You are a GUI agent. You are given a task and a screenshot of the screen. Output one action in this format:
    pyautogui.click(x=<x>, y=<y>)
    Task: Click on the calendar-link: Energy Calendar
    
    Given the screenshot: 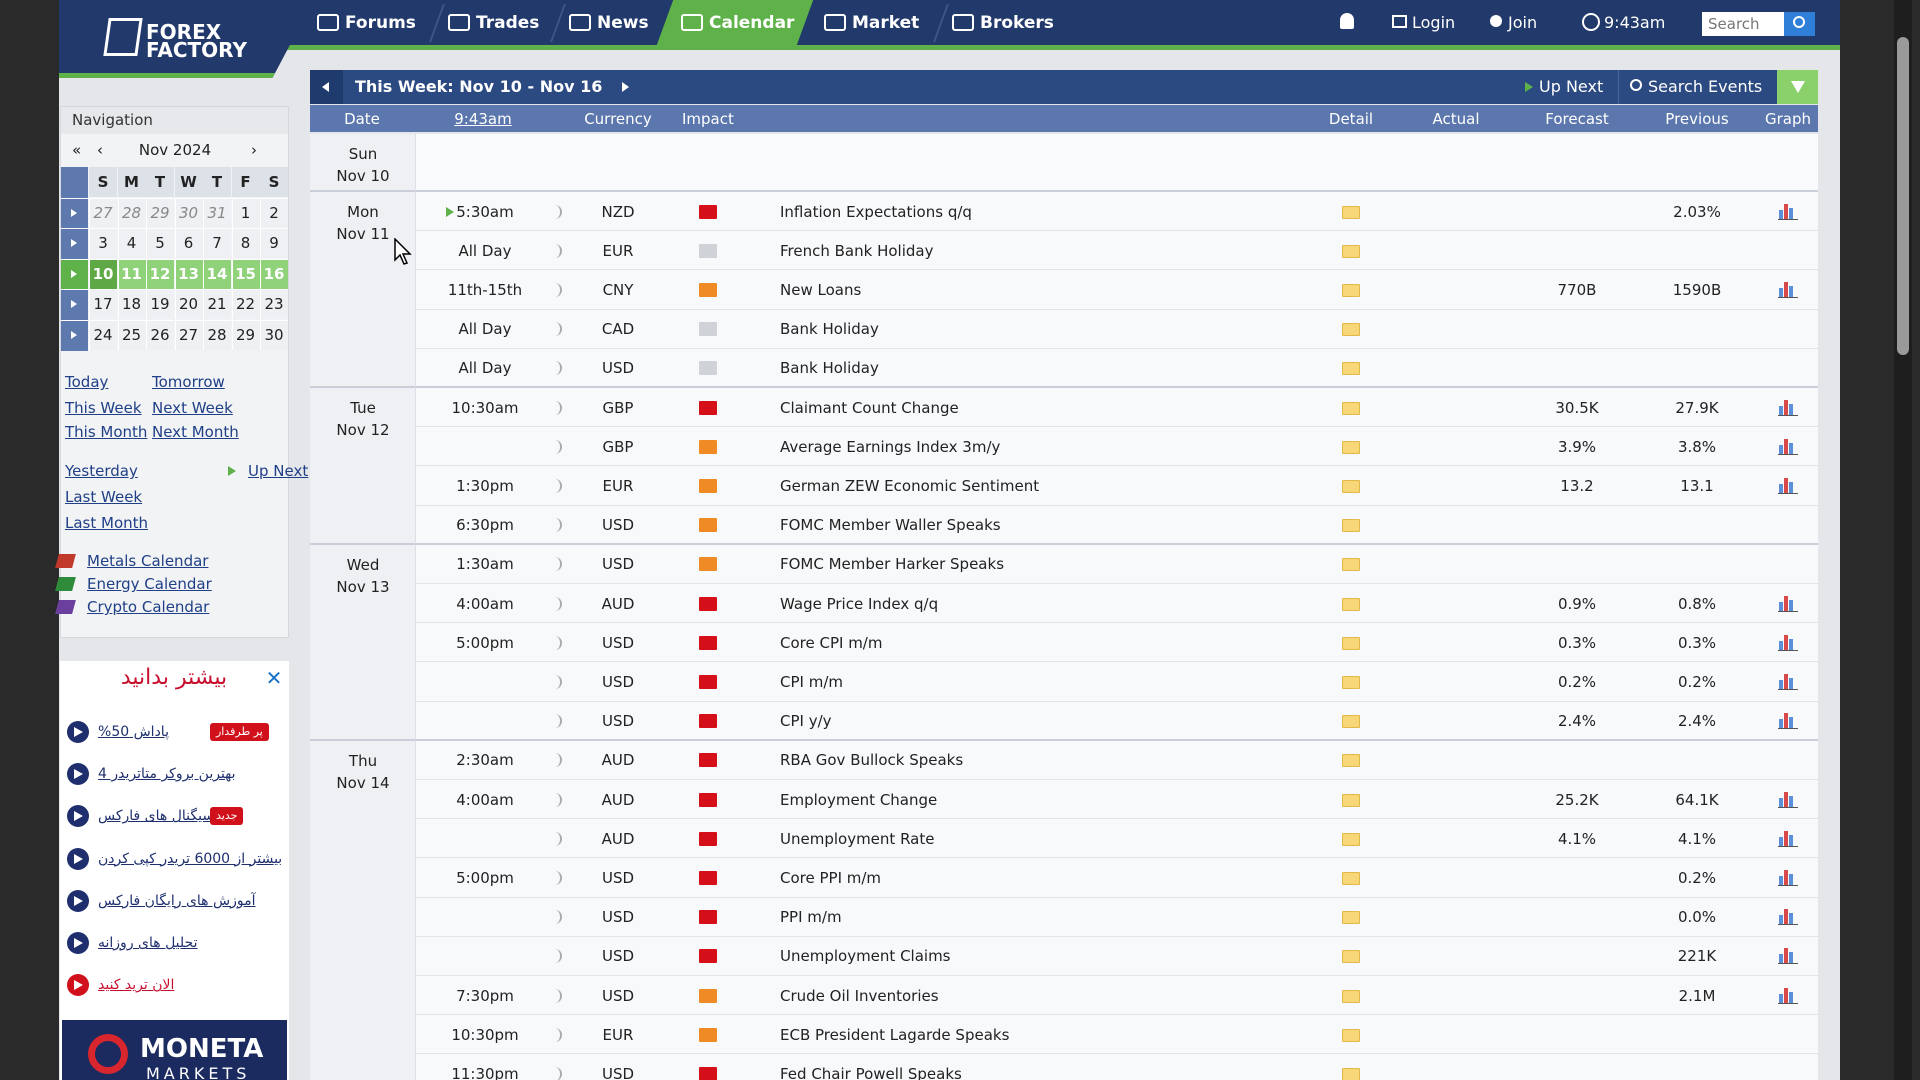 What is the action you would take?
    pyautogui.click(x=149, y=584)
    